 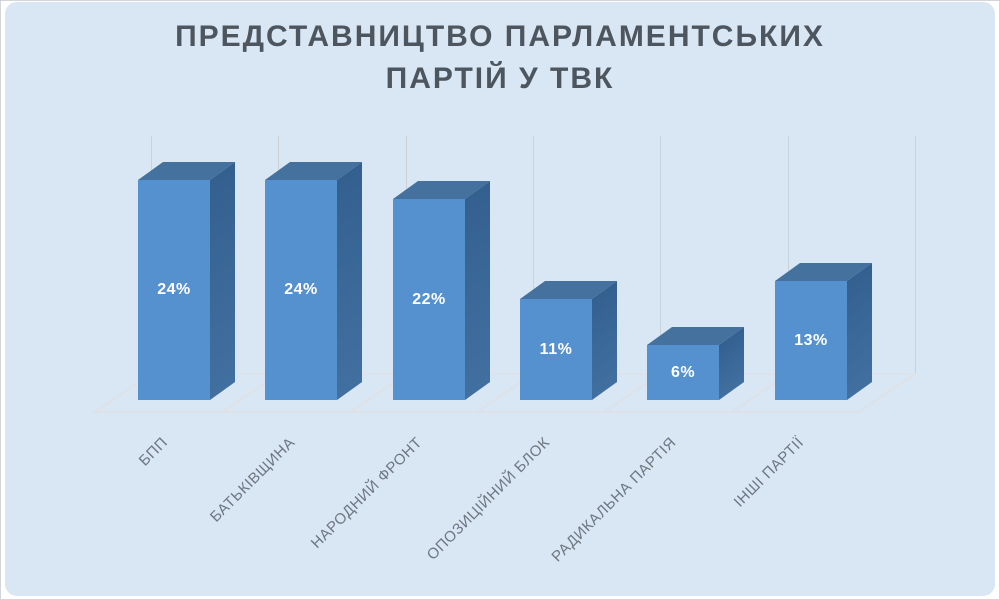 I want to click on chart-title-line2: ПАРТІЙ У ТВК, so click(x=500, y=78).